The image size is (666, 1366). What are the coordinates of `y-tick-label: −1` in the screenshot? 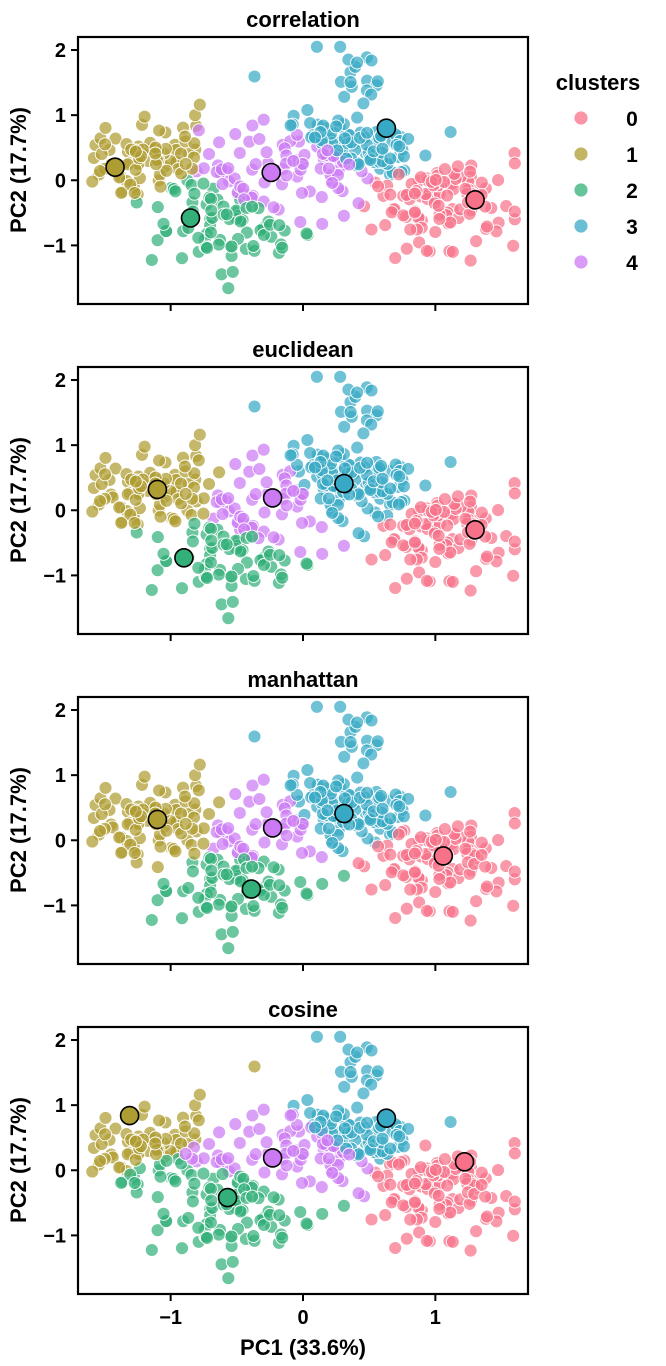 It's located at (54, 906).